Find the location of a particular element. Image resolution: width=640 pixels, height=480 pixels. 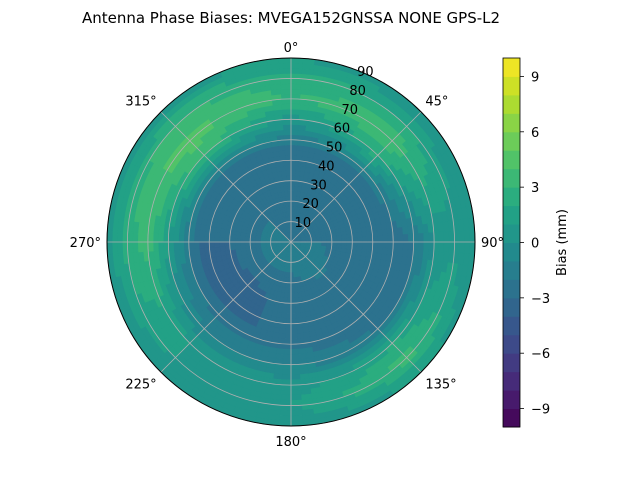

azimuth-tick-label: 315° is located at coordinates (140, 102).